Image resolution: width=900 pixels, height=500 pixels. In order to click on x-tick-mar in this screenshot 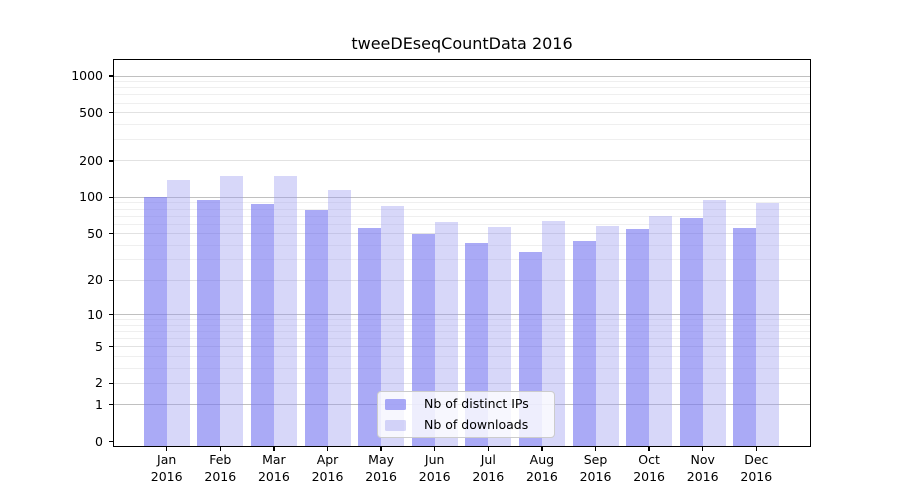, I will do `click(274, 448)`.